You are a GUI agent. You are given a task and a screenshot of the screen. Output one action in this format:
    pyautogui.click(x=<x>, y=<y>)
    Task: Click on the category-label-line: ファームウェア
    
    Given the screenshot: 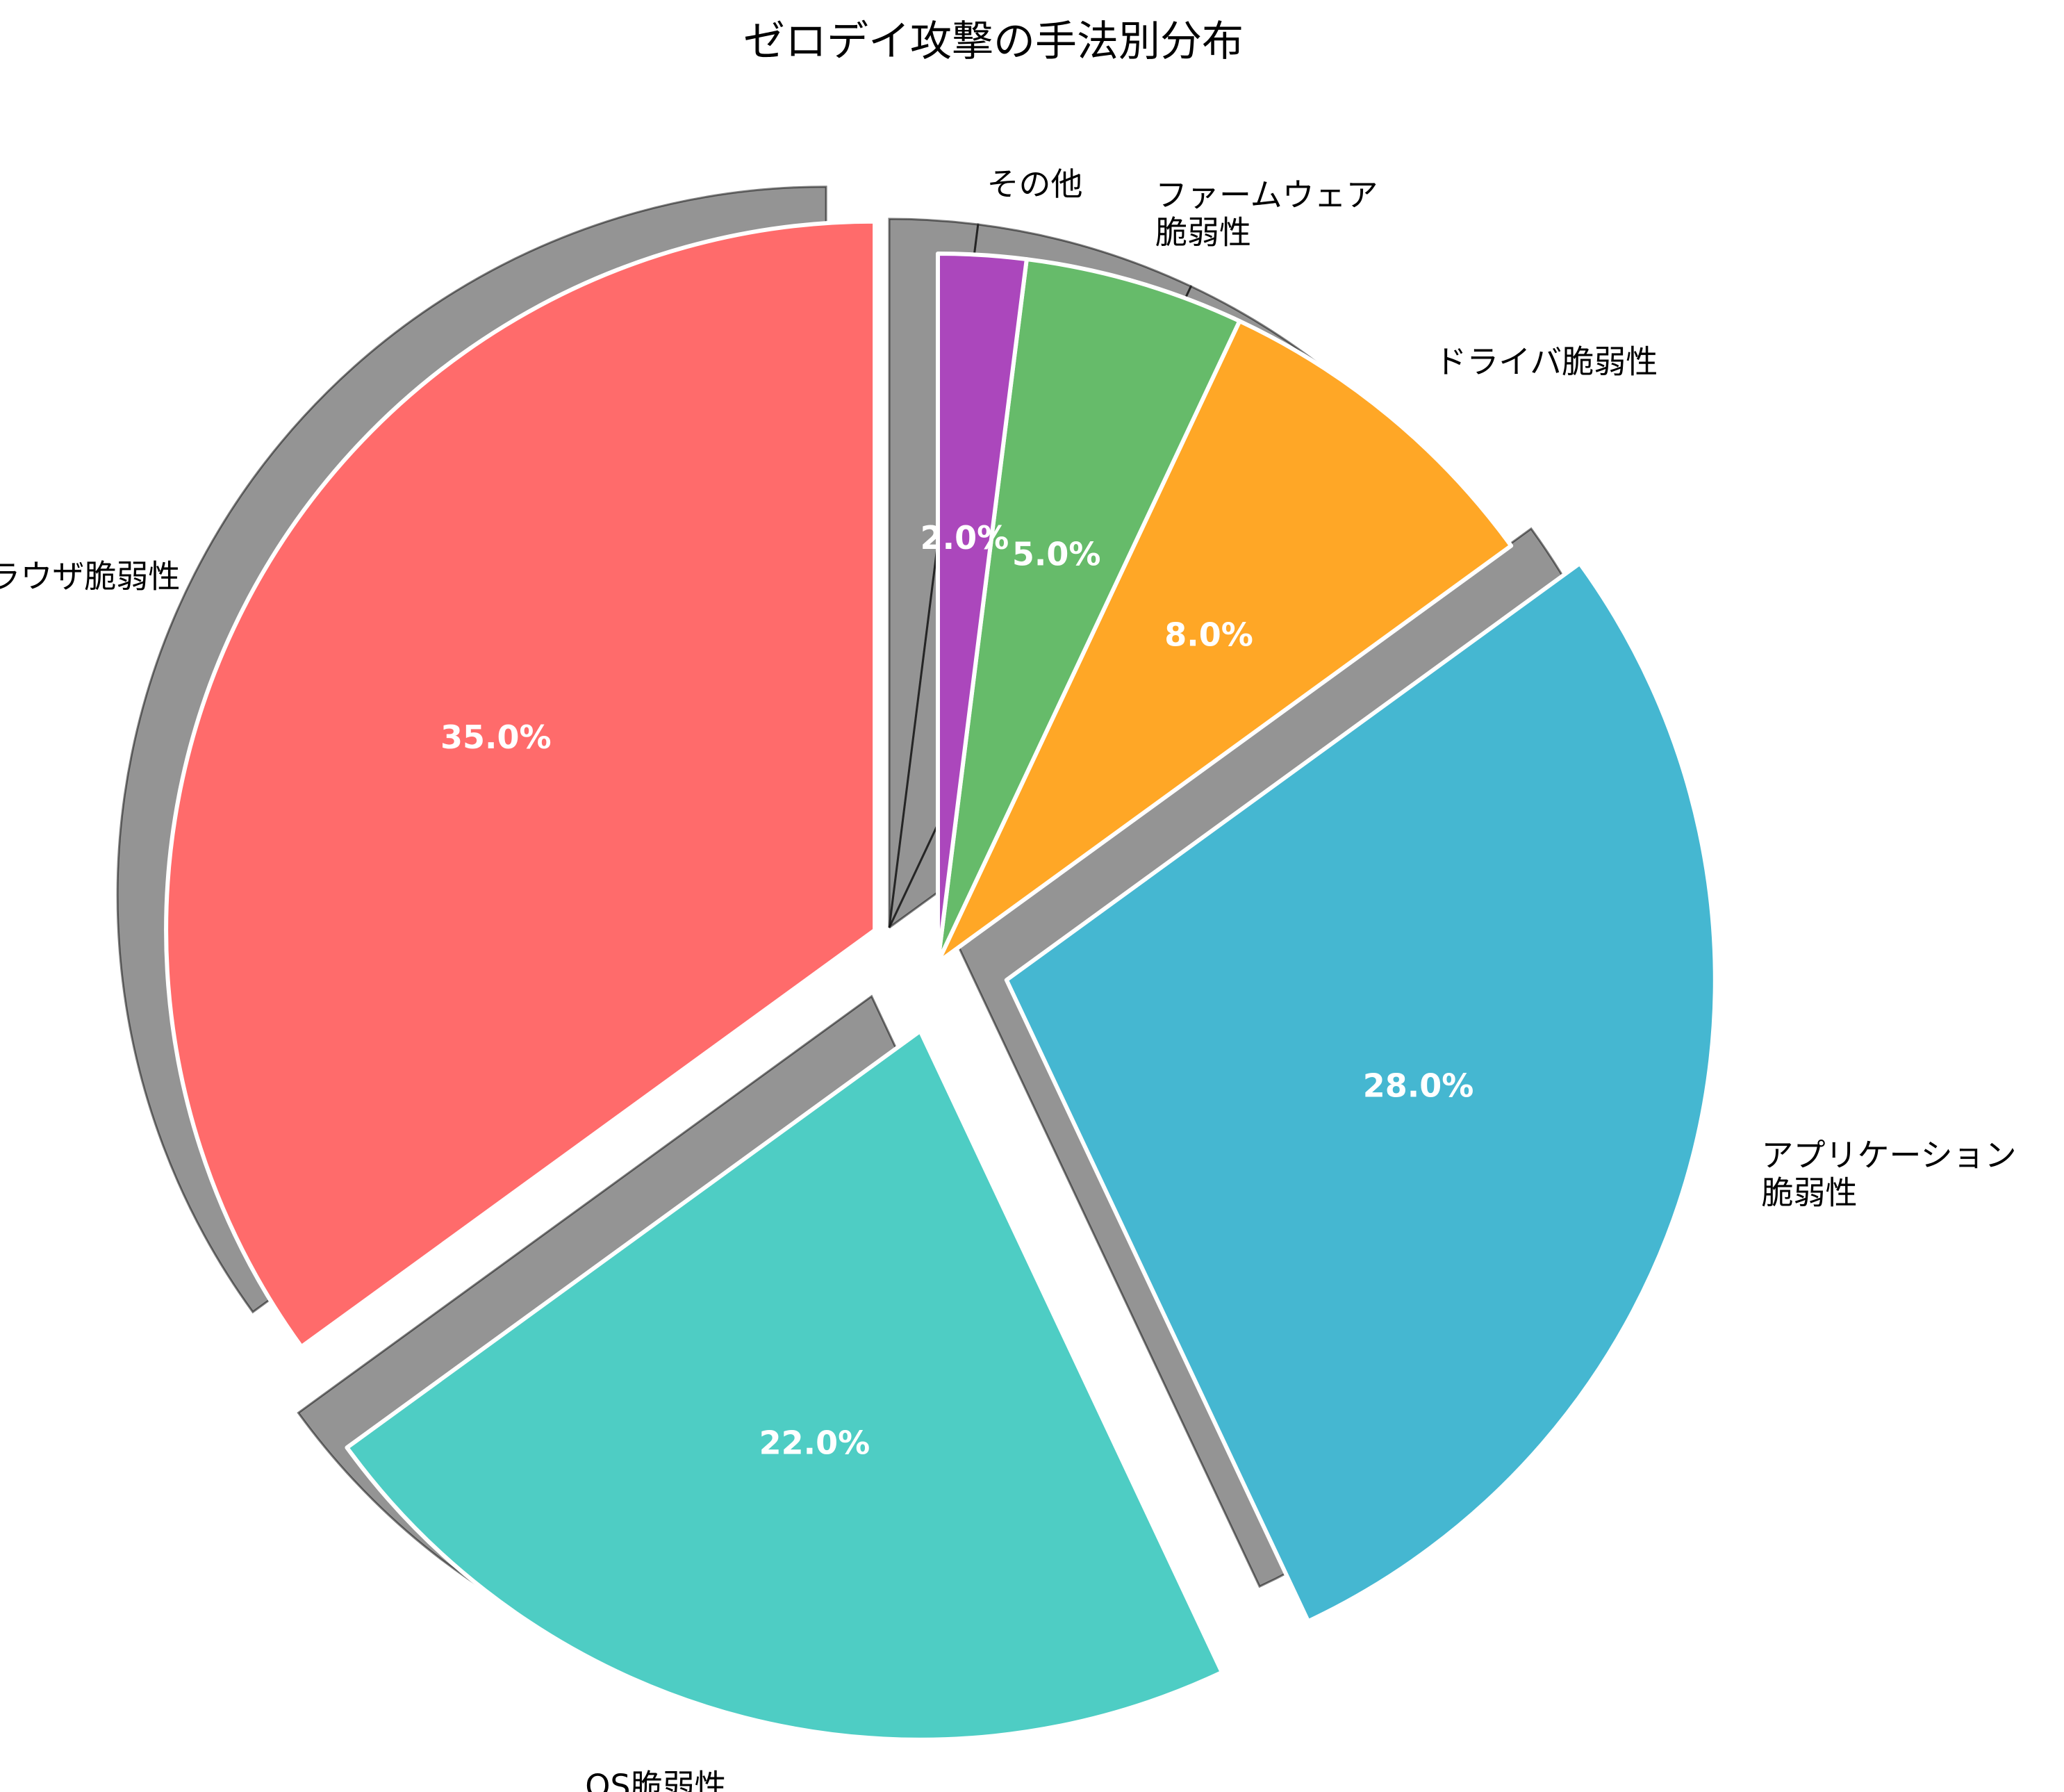 What is the action you would take?
    pyautogui.click(x=1266, y=195)
    